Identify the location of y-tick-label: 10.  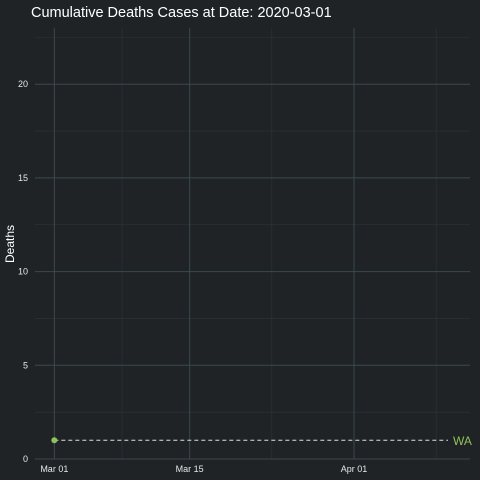
(23, 272).